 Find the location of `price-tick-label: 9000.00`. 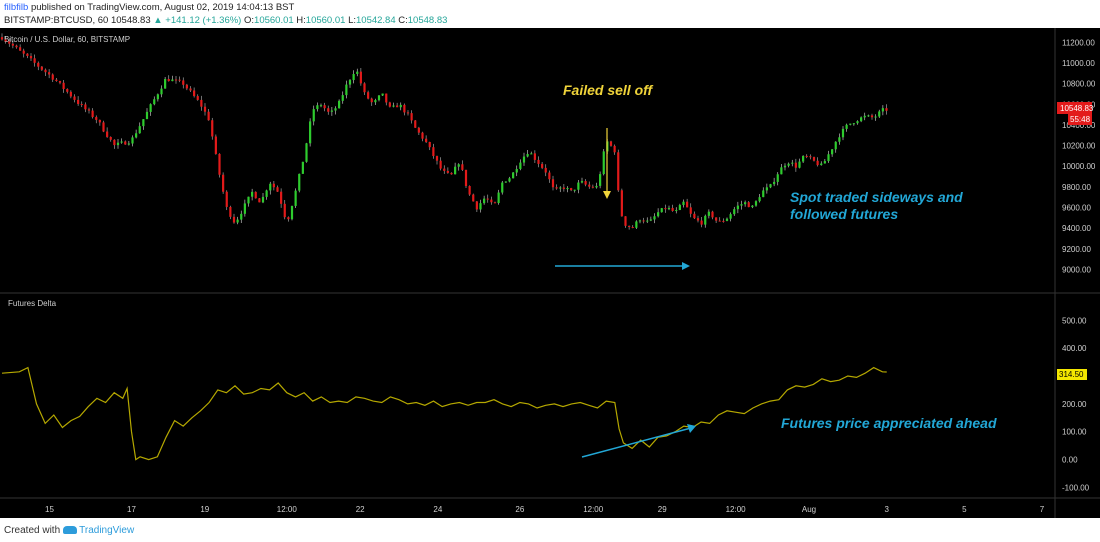

price-tick-label: 9000.00 is located at coordinates (1076, 269).